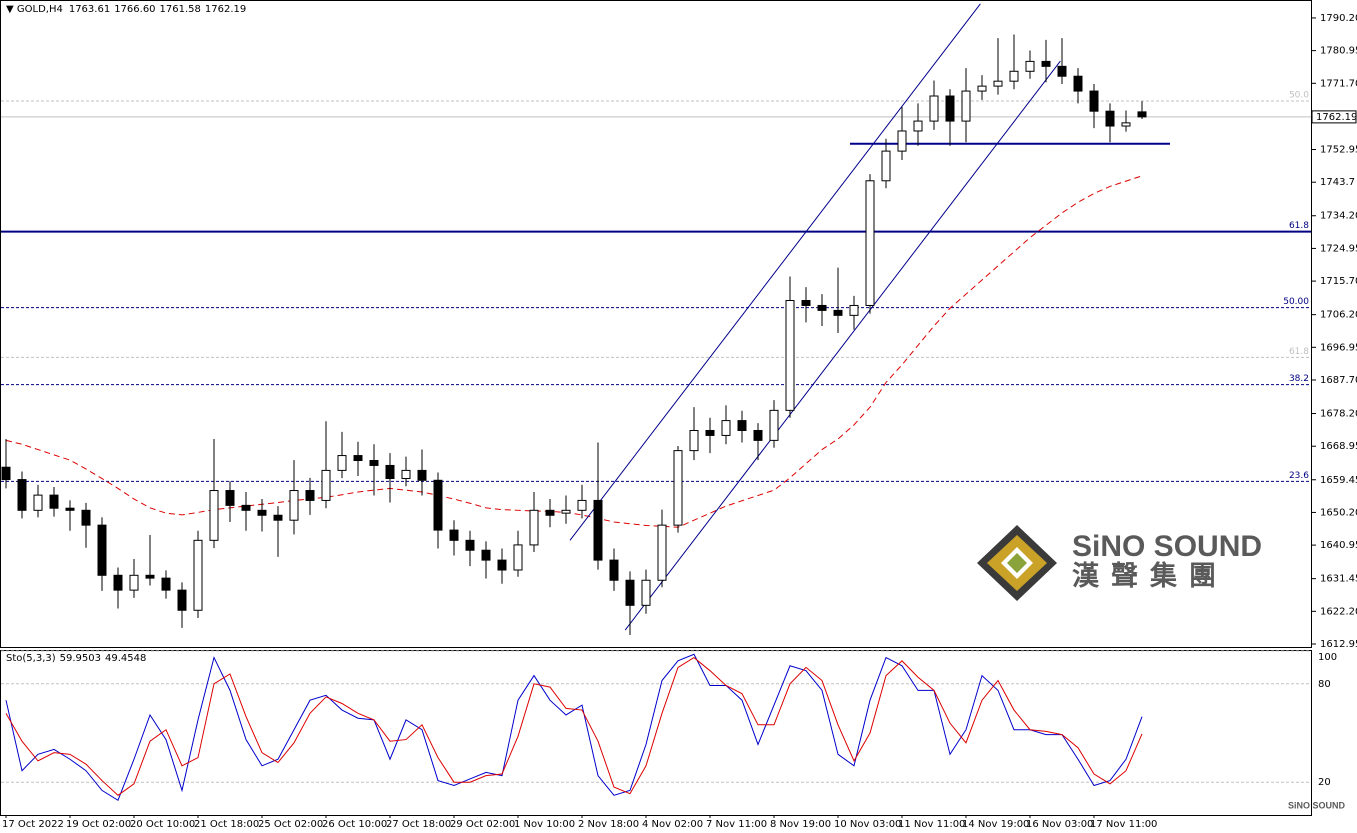 The width and height of the screenshot is (1357, 833). Describe the element at coordinates (1338, 579) in the screenshot. I see `y-tick-label: 1631.45` at that location.